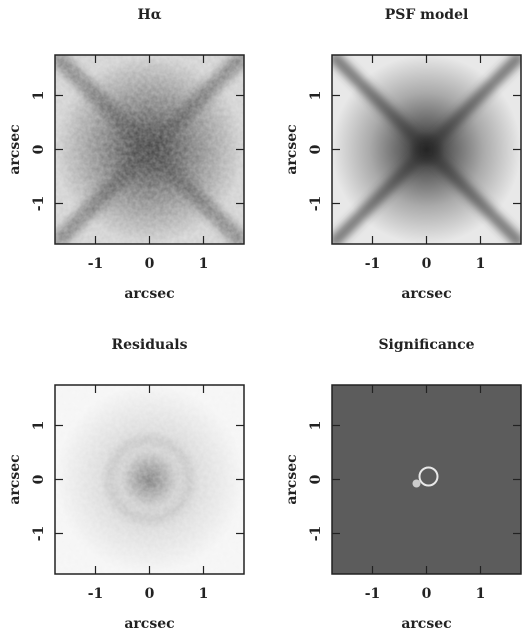 This screenshot has height=644, width=522. Describe the element at coordinates (426, 345) in the screenshot. I see `panel-title: Significance` at that location.